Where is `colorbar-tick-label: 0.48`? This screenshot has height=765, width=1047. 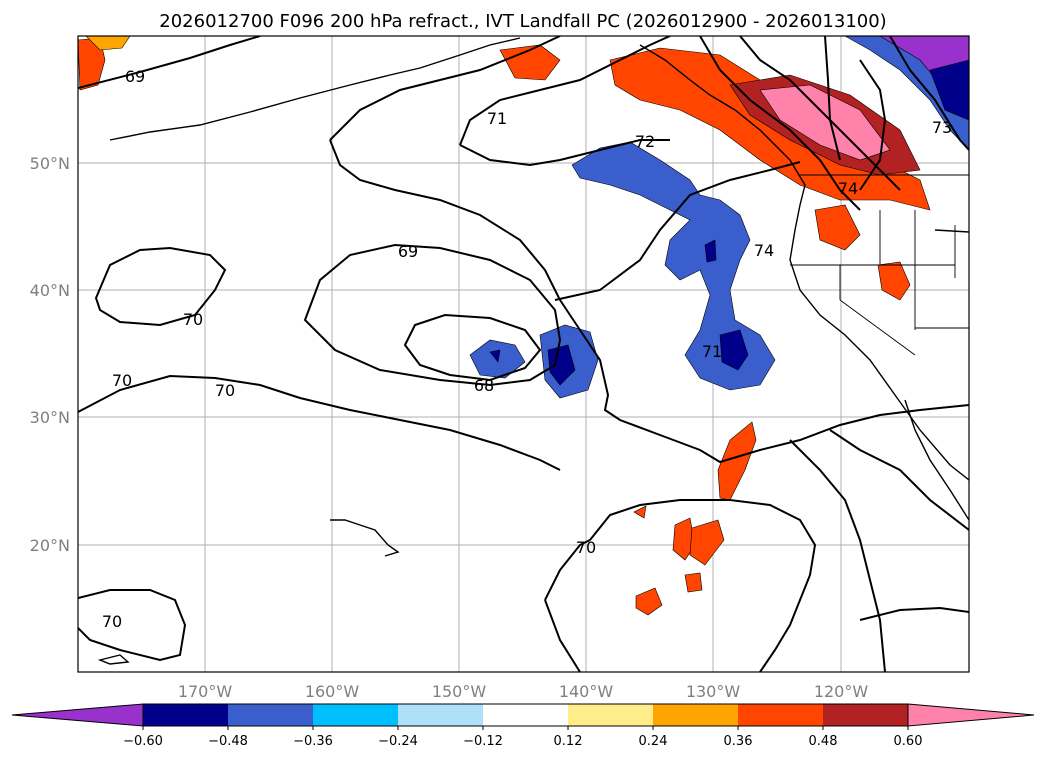 colorbar-tick-label: 0.48 is located at coordinates (823, 741).